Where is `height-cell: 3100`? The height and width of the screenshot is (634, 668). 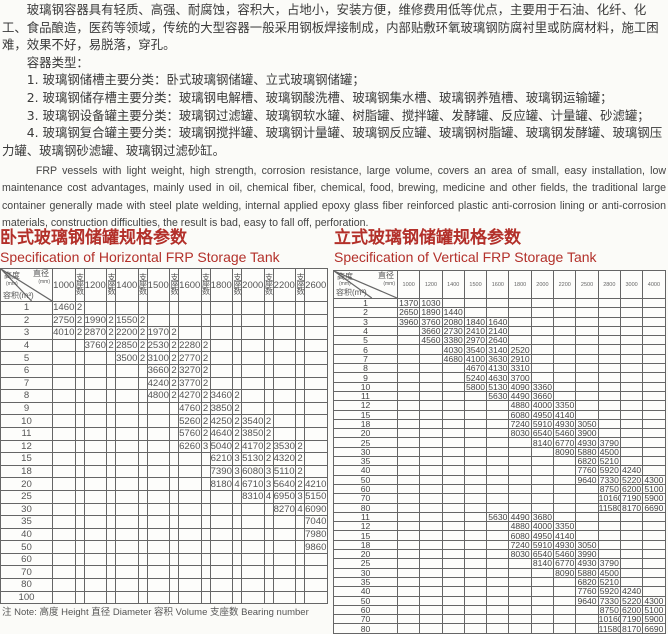
height-cell: 3100 is located at coordinates (158, 358).